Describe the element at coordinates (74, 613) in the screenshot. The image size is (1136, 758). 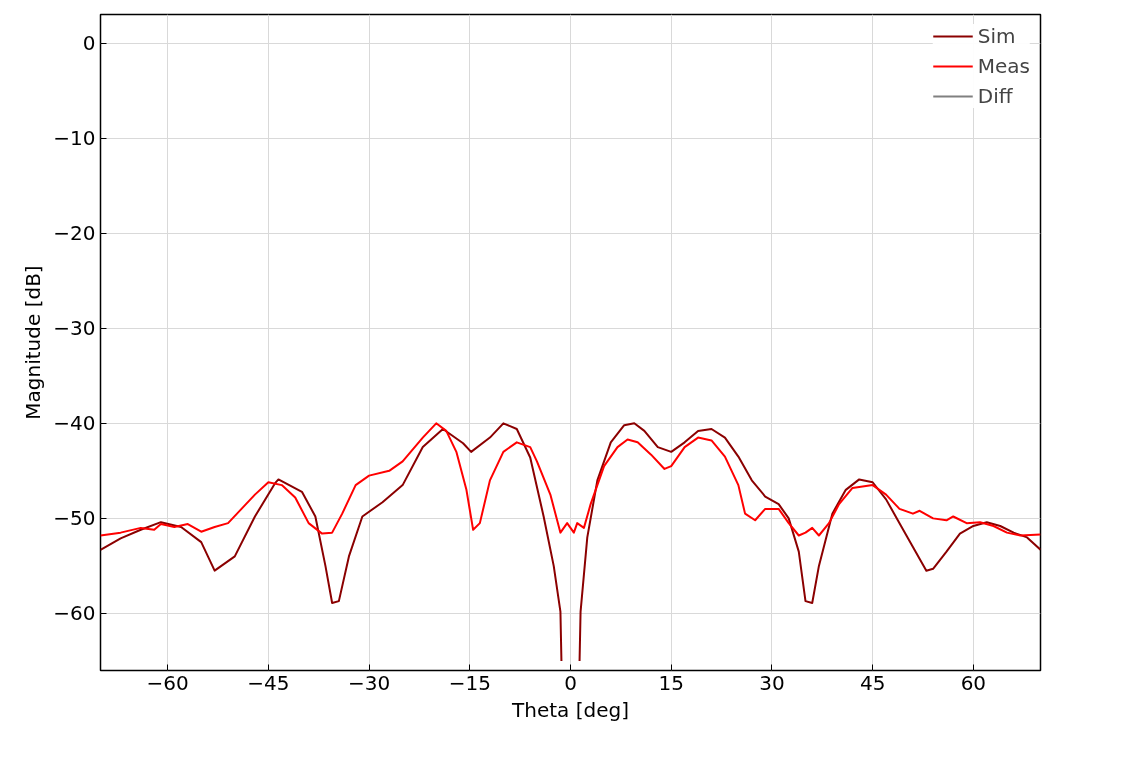
I see `y-tick-label: −60` at that location.